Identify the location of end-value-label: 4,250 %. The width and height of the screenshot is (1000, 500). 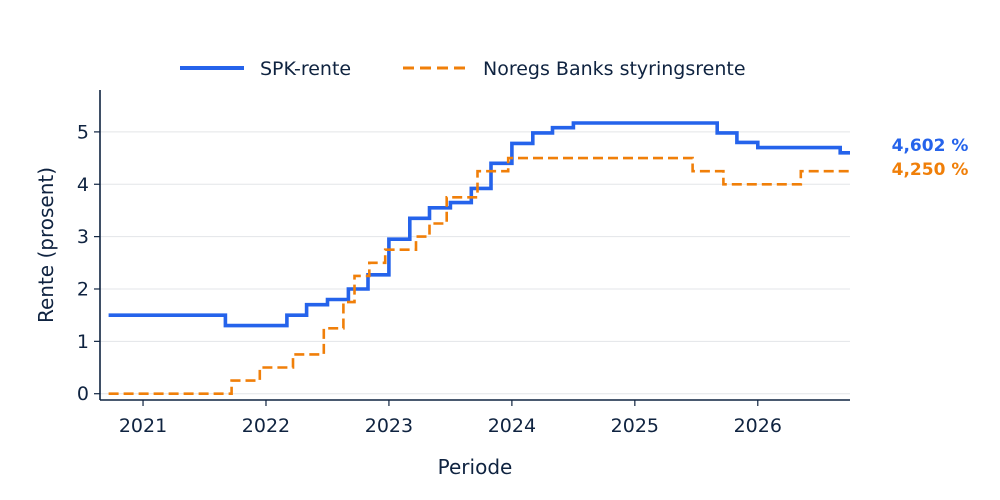
(930, 170).